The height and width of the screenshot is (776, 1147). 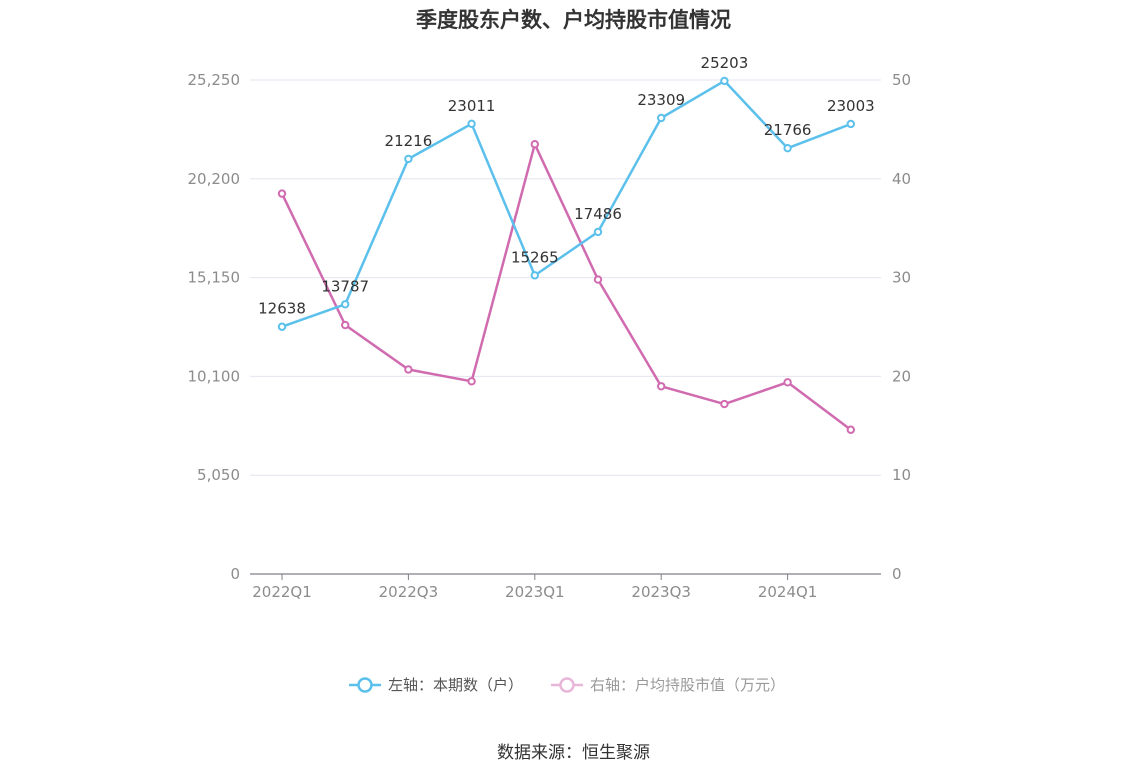 I want to click on x-axis-tick-label: 2024Q1, so click(x=788, y=592).